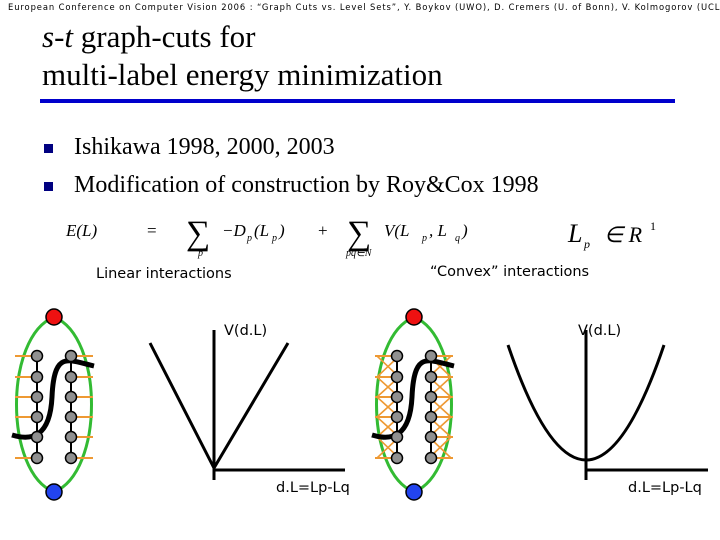 This screenshot has height=540, width=720. What do you see at coordinates (81, 230) in the screenshot?
I see `eq-lhs: E(L)` at bounding box center [81, 230].